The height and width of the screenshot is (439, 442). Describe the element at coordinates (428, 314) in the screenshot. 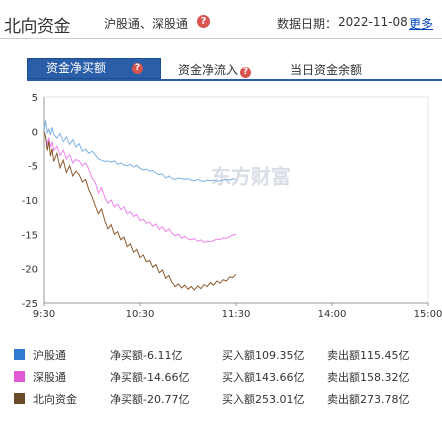

I see `x-tick-label: 15:00` at that location.